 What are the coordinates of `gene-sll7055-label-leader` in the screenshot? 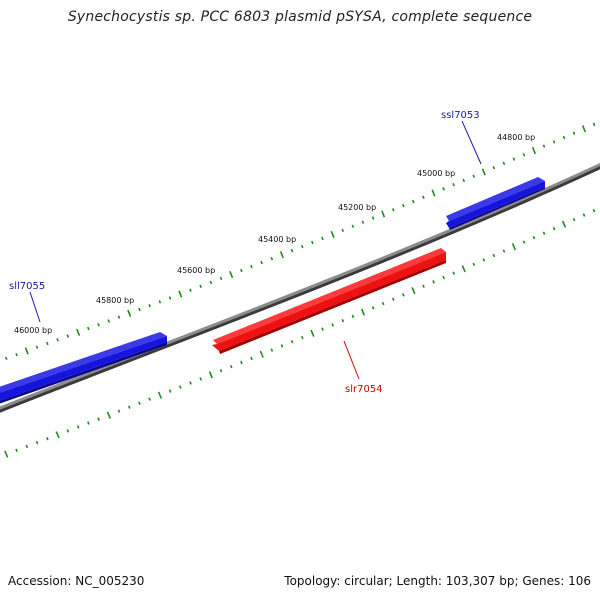 It's located at (35, 307).